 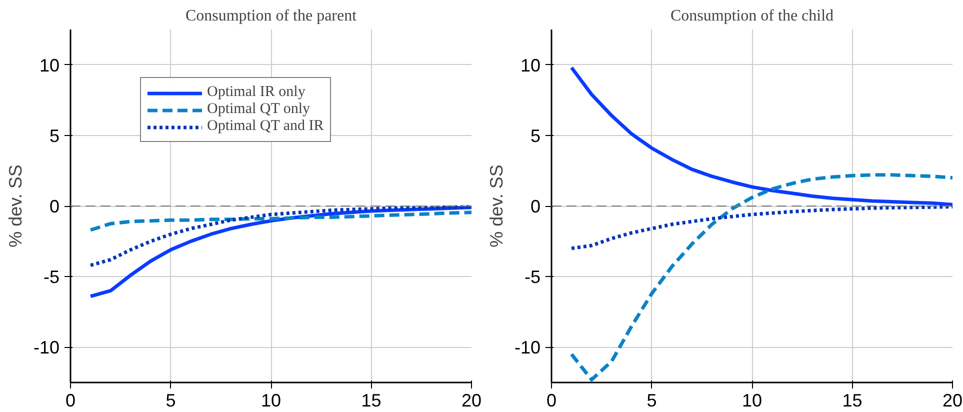 I want to click on legend-label: Optimal QT and IR, so click(x=265, y=126).